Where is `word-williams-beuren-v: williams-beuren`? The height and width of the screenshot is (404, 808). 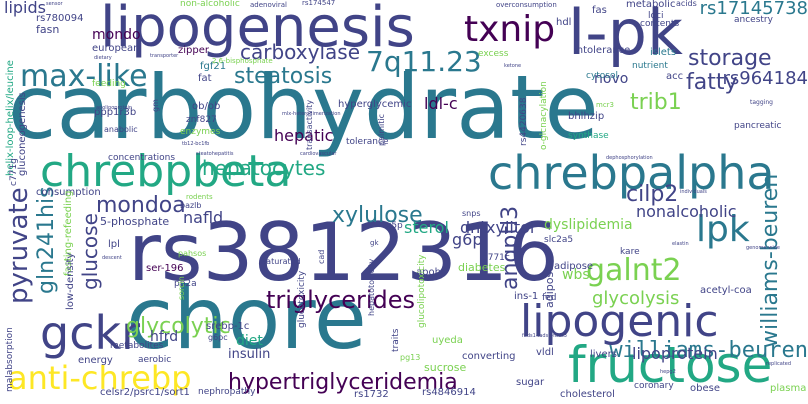
word-williams-beuren-v: williams-beuren is located at coordinates (770, 260).